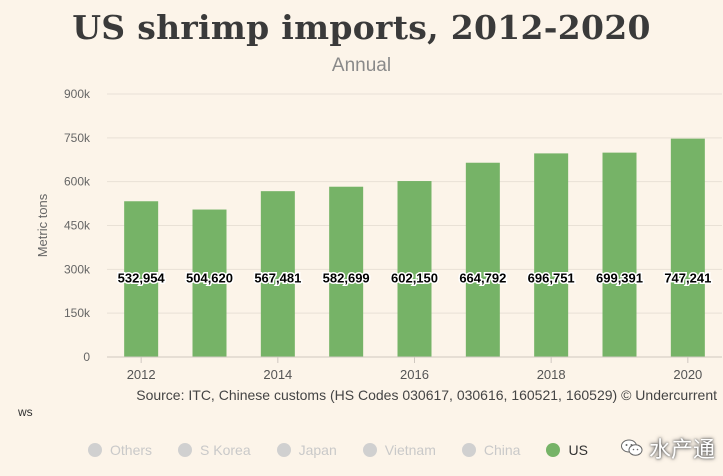  I want to click on legend-item-others: Others, so click(120, 450).